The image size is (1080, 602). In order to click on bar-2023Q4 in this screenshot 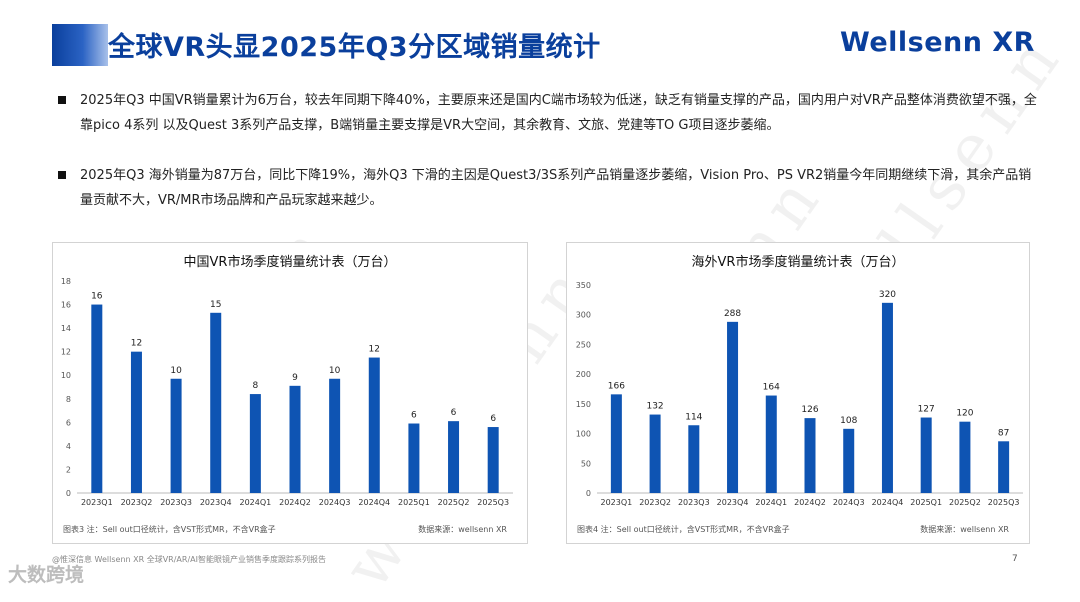, I will do `click(216, 402)`.